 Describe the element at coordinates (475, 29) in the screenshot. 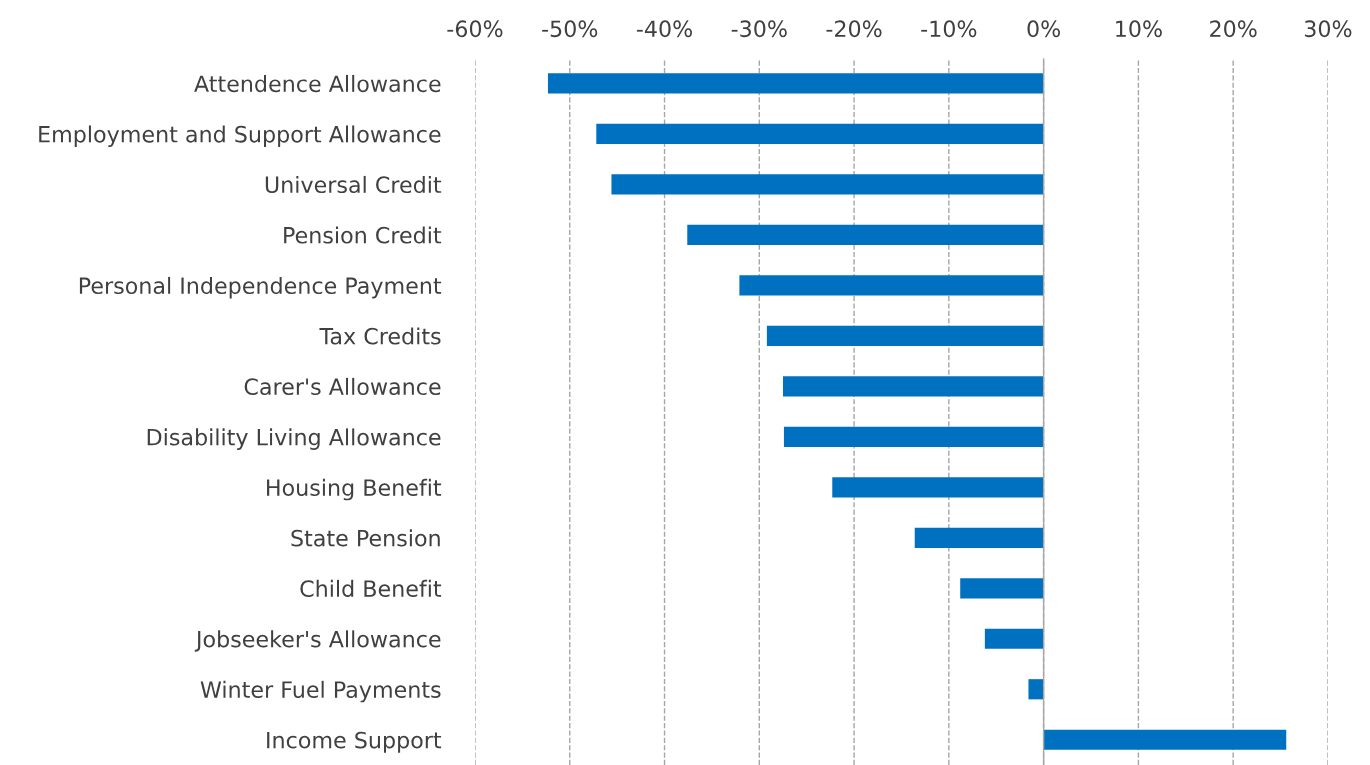

I see `x-tick-label: -60%` at that location.